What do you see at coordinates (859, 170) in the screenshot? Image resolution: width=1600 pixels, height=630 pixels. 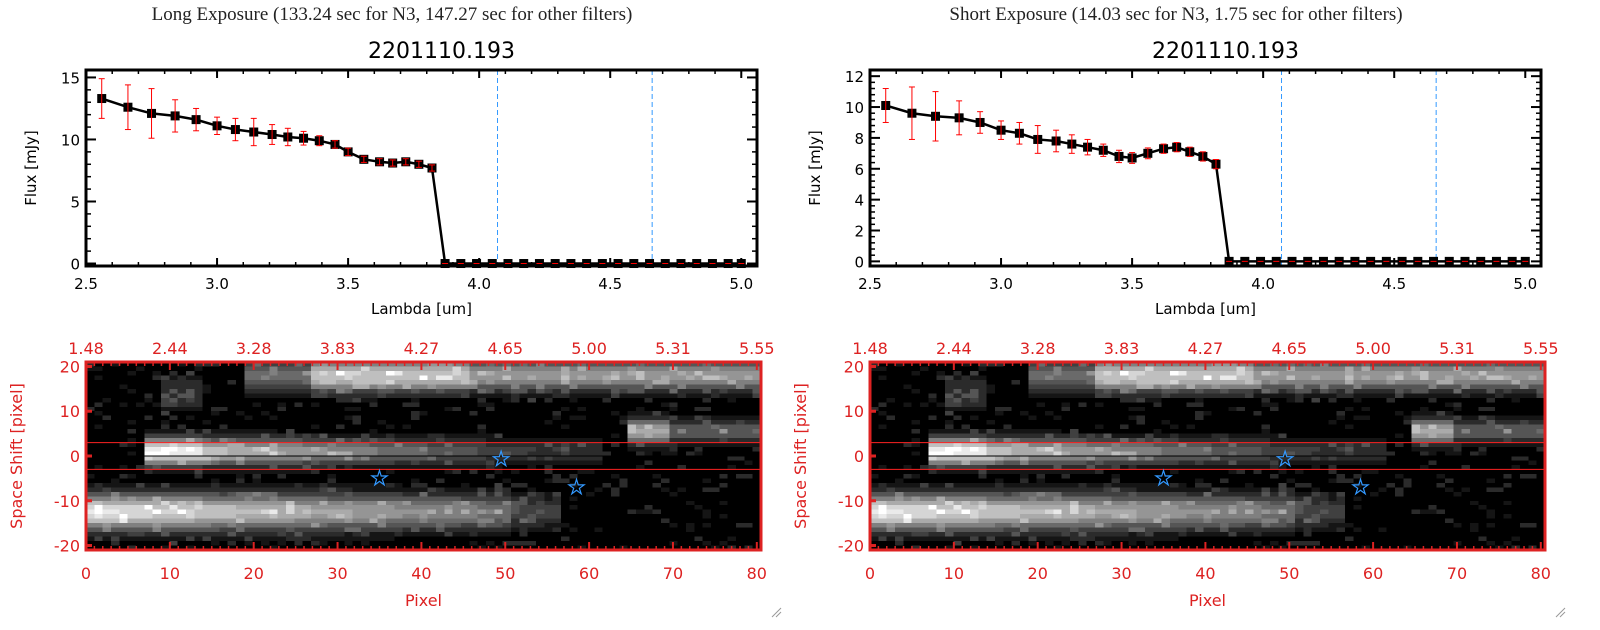 I see `y-tick-label: 6` at bounding box center [859, 170].